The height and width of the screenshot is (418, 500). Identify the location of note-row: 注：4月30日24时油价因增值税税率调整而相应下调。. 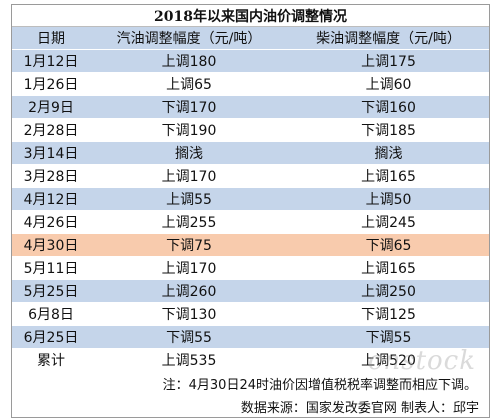
(250, 383).